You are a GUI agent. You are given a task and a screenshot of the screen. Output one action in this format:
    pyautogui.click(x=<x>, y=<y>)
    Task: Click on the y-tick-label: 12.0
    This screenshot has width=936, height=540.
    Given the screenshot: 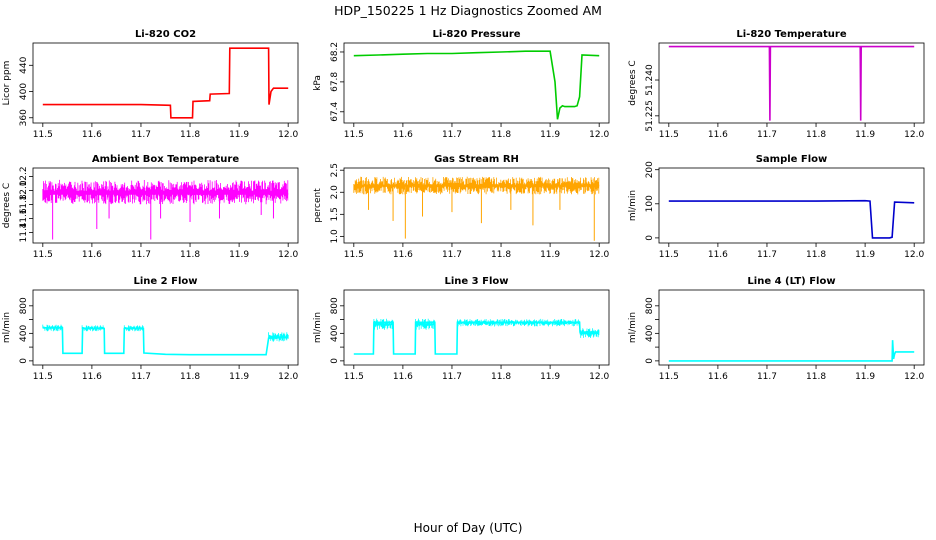 What is the action you would take?
    pyautogui.click(x=24, y=190)
    